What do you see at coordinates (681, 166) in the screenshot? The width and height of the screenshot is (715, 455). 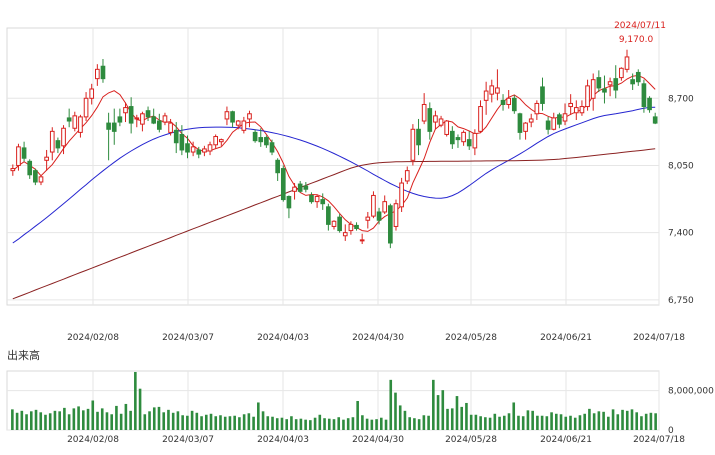 I see `price-y-tick-label: 8,050` at bounding box center [681, 166].